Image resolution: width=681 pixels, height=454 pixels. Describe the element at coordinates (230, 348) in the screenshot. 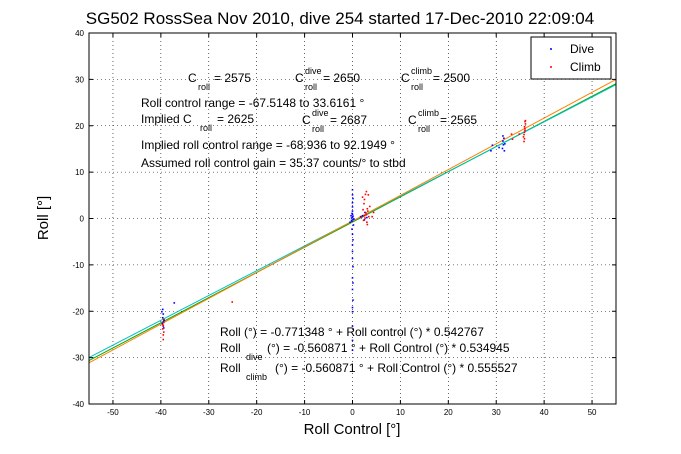

I see `fit-dive-main: Roll` at that location.